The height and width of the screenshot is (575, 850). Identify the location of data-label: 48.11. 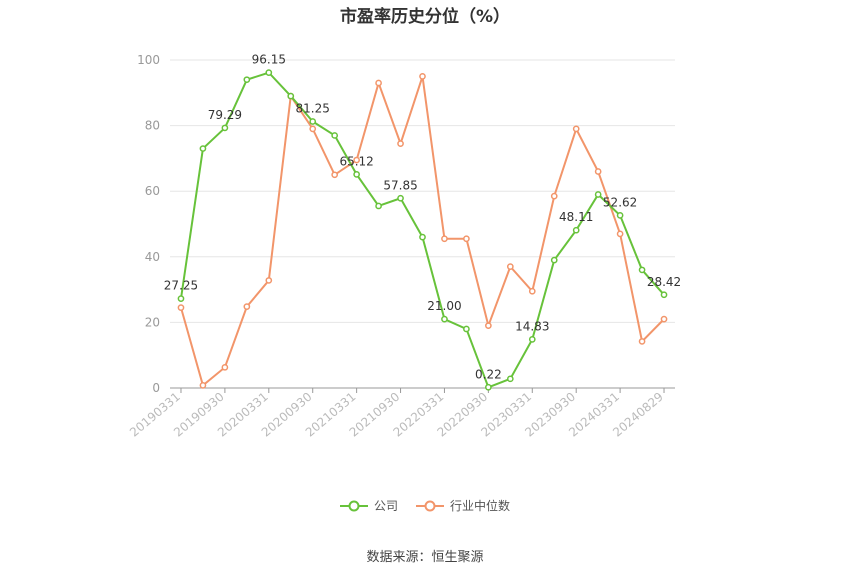
(576, 217).